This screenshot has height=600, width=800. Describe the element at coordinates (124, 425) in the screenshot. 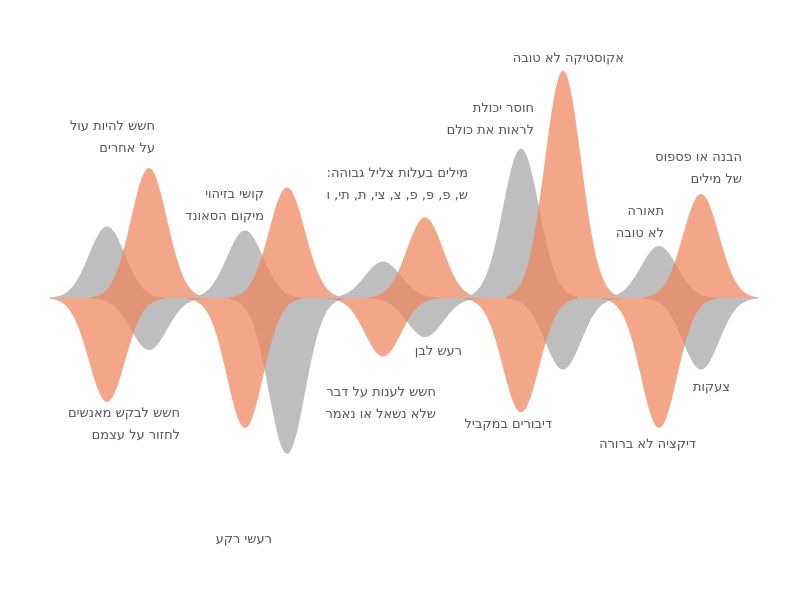

I see `label-ask-repeat-fear: חשש לבקש מאנשים לחזור על עצמם` at that location.